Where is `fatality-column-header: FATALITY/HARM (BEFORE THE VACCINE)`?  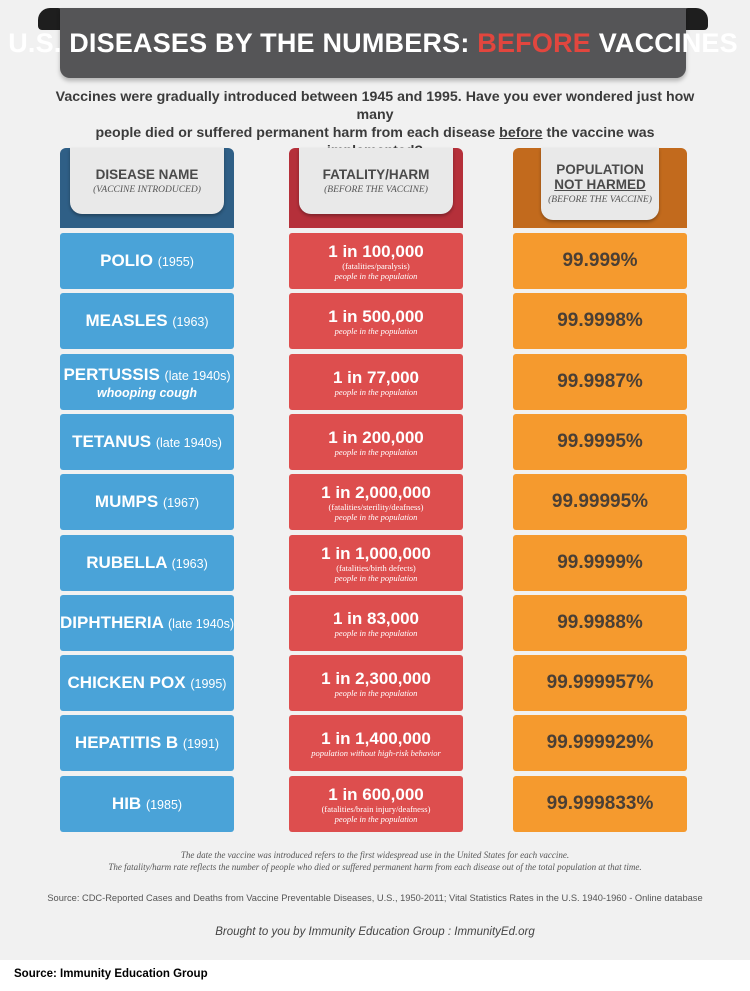 fatality-column-header: FATALITY/HARM (BEFORE THE VACCINE) is located at coordinates (376, 188).